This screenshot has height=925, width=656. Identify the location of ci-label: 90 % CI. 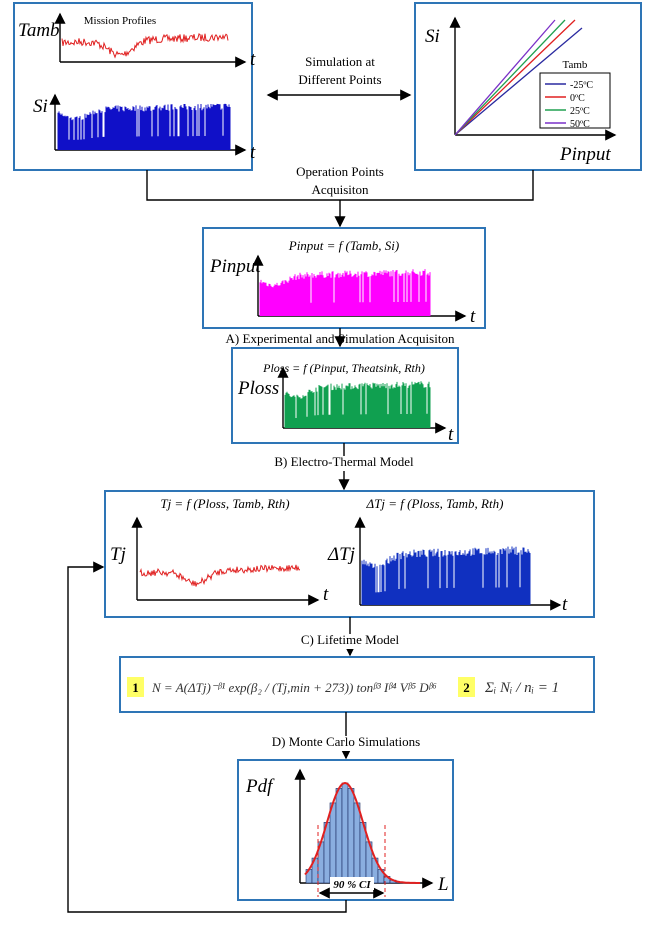
(352, 885).